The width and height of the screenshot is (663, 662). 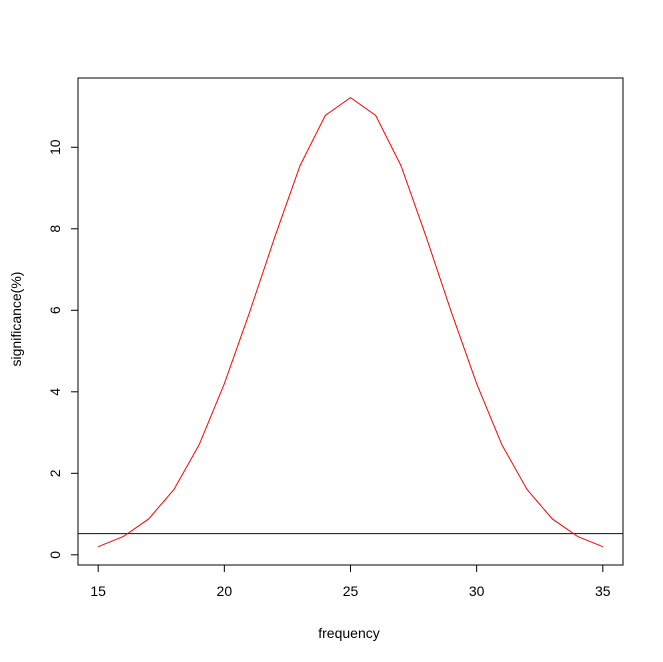 What do you see at coordinates (63, 349) in the screenshot?
I see `y-axis: 0 2 4 6 8 10` at bounding box center [63, 349].